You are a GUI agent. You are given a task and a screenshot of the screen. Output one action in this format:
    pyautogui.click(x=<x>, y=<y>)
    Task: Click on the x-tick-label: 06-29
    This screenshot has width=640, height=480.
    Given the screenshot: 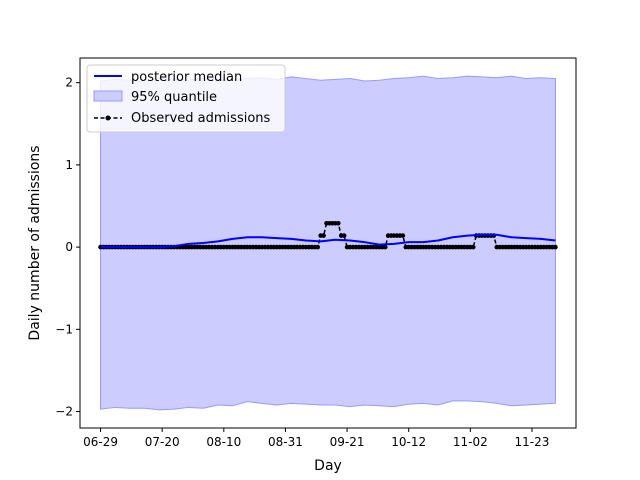 What is the action you would take?
    pyautogui.click(x=100, y=442)
    